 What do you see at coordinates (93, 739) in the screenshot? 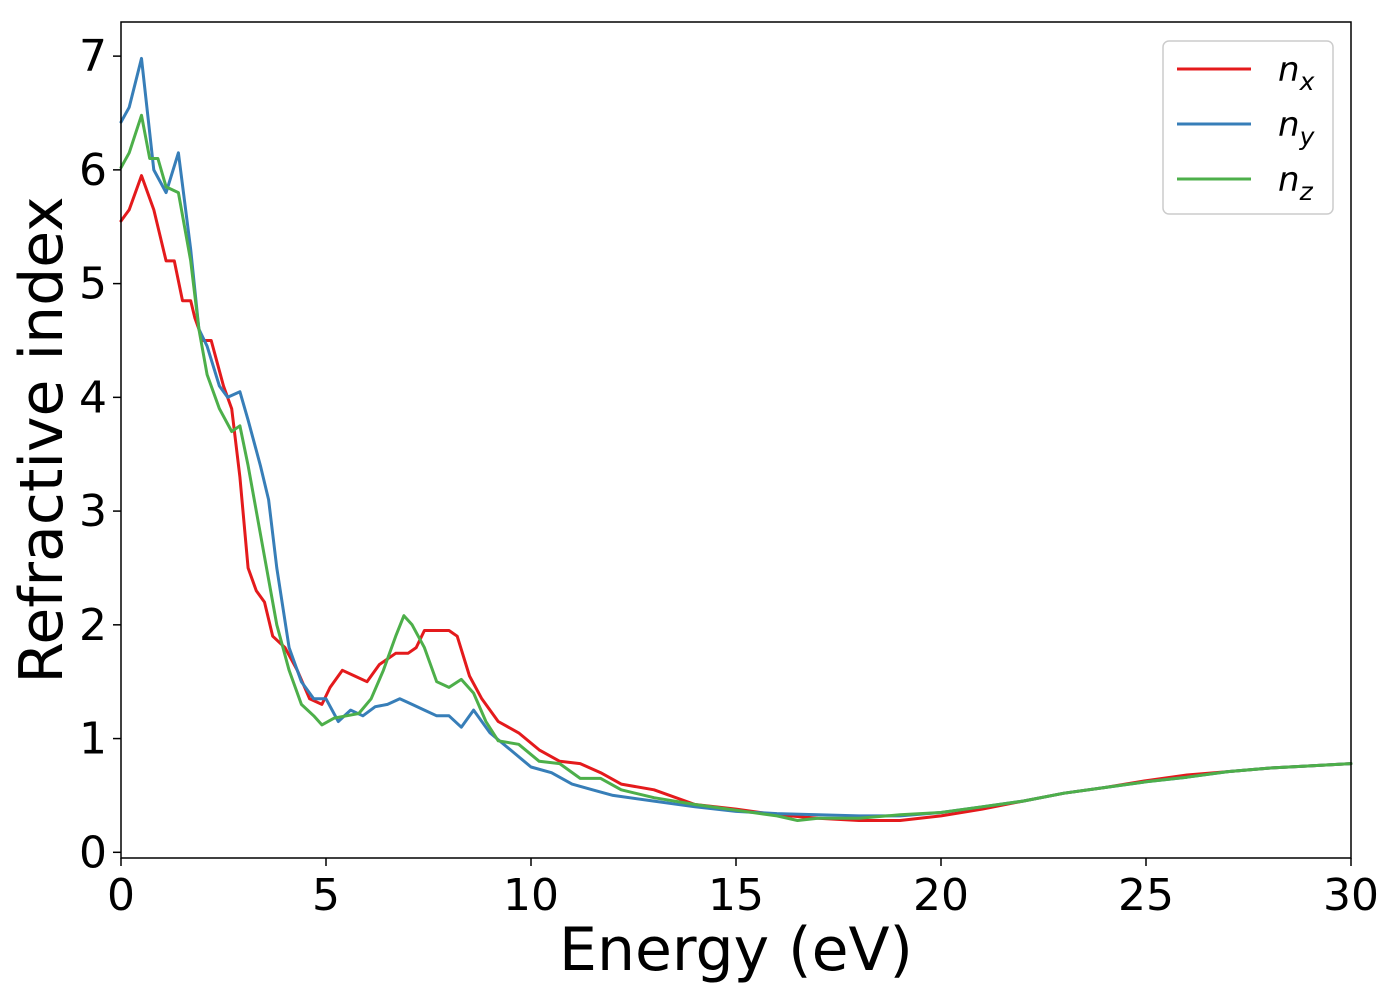
I see `y-tick-label: 1` at bounding box center [93, 739].